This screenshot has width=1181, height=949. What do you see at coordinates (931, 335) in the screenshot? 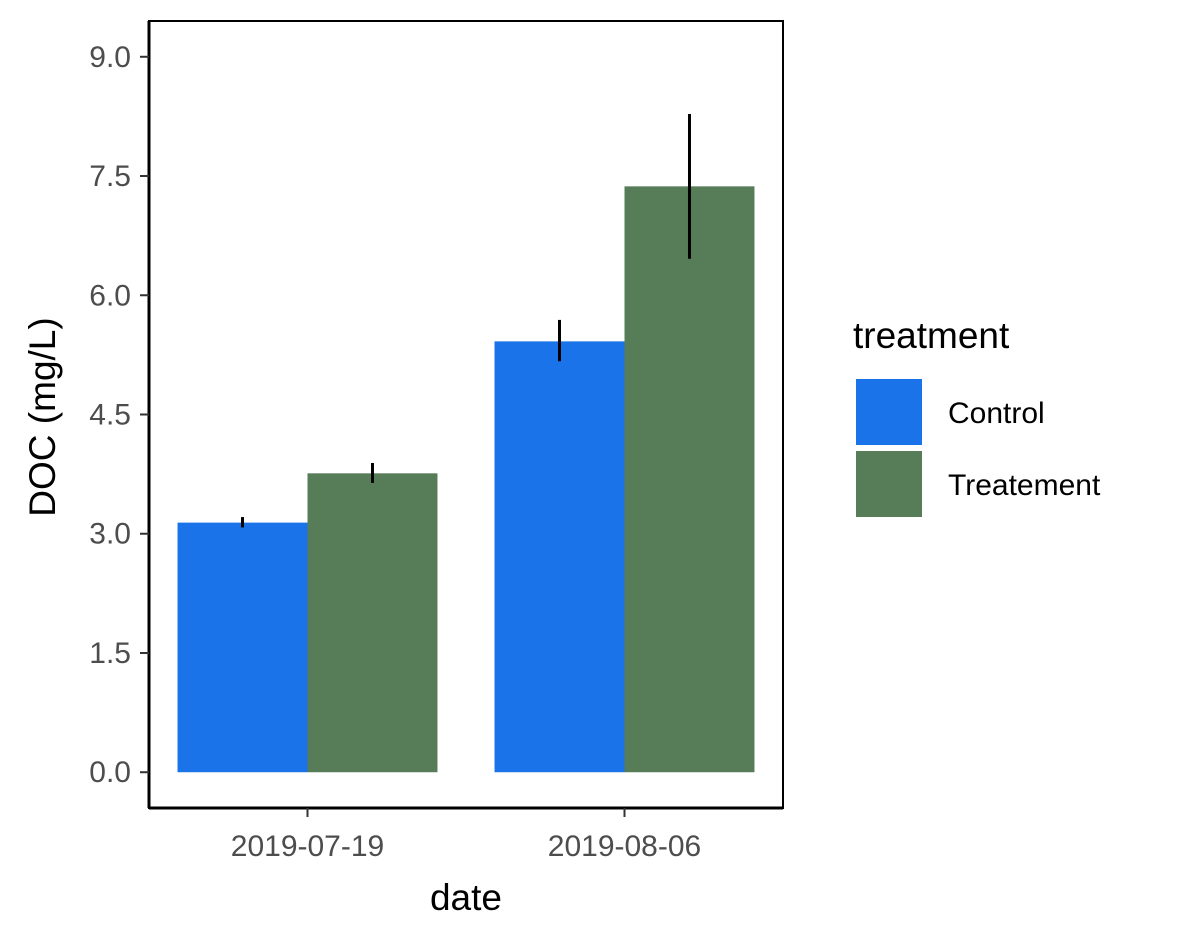
I see `legend-title: treatment` at bounding box center [931, 335].